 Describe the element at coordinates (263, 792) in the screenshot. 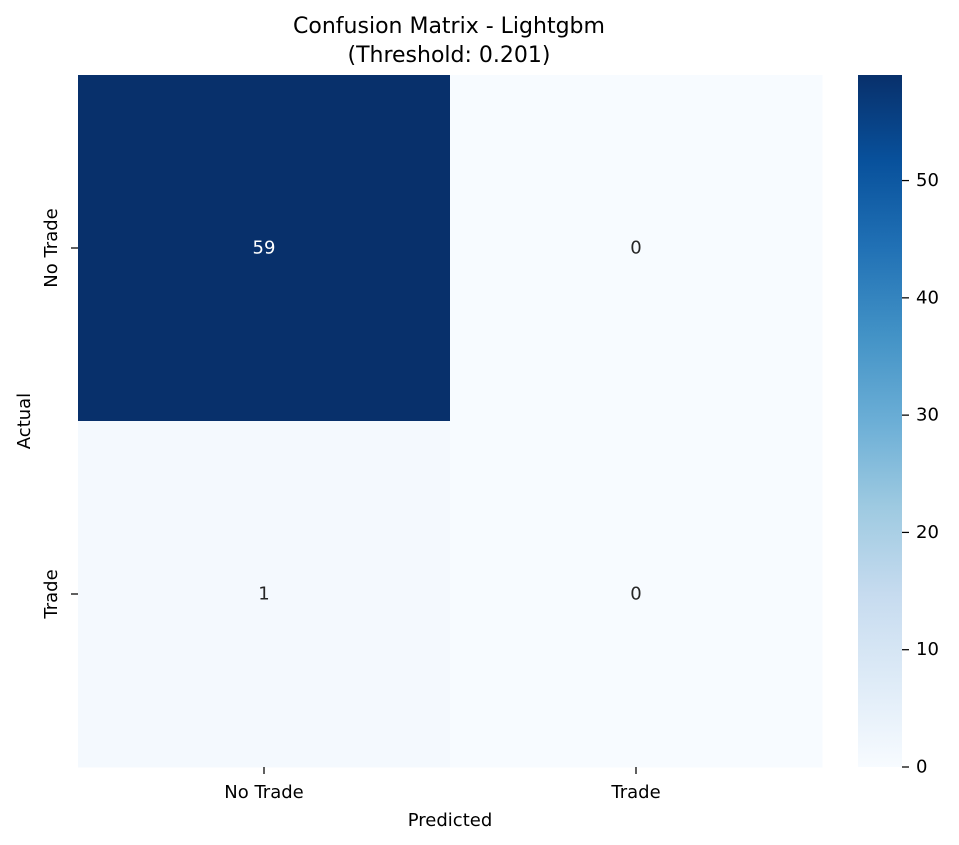

I see `x-tick-label: No Trade` at that location.